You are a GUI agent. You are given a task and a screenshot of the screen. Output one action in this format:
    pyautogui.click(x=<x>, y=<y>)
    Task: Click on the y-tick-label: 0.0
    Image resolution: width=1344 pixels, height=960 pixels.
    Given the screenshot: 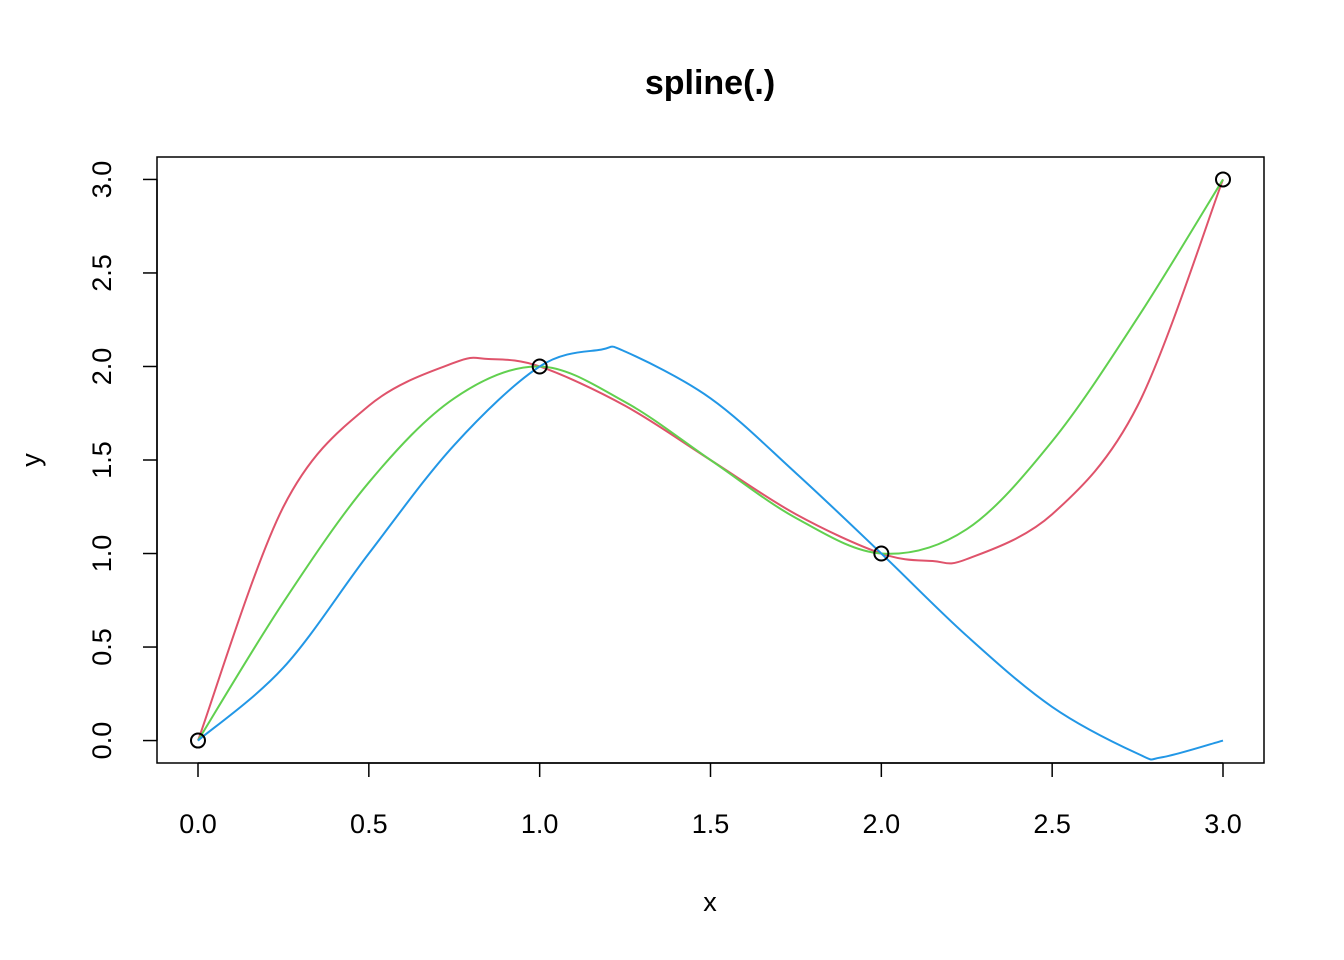 What is the action you would take?
    pyautogui.click(x=102, y=741)
    